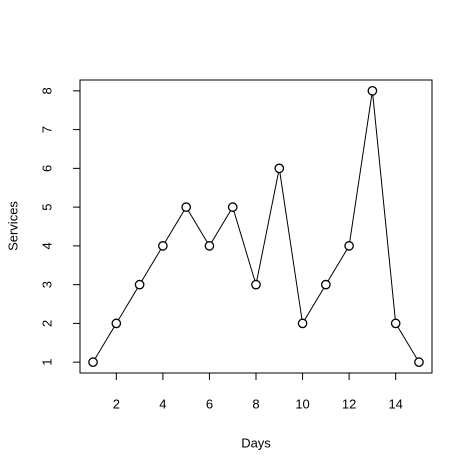 This screenshot has width=474, height=474. Describe the element at coordinates (162, 403) in the screenshot. I see `x-tick-label: 4` at that location.